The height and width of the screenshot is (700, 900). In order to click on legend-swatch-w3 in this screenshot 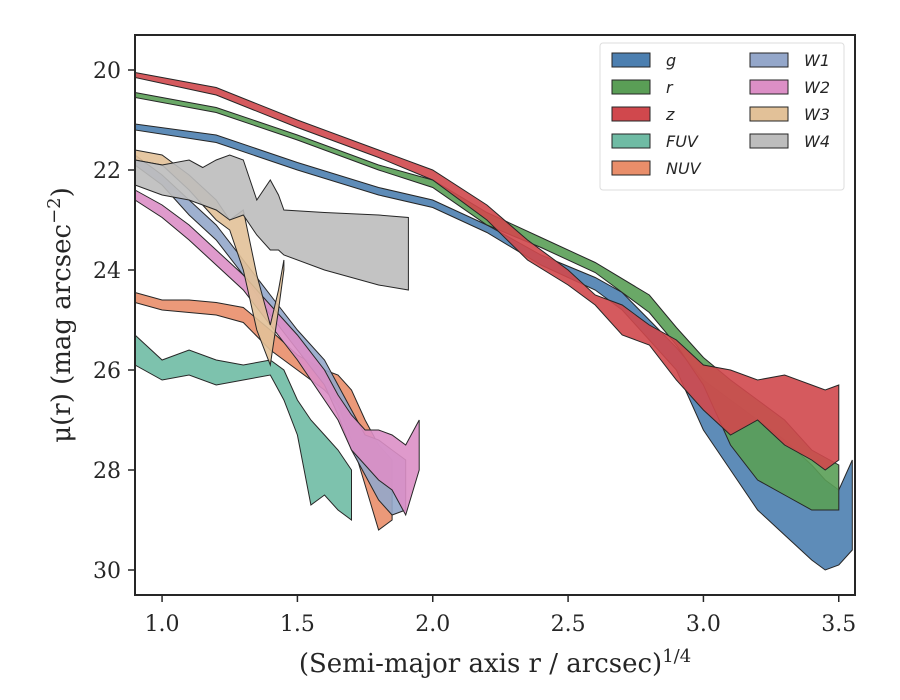, I will do `click(769, 114)`.